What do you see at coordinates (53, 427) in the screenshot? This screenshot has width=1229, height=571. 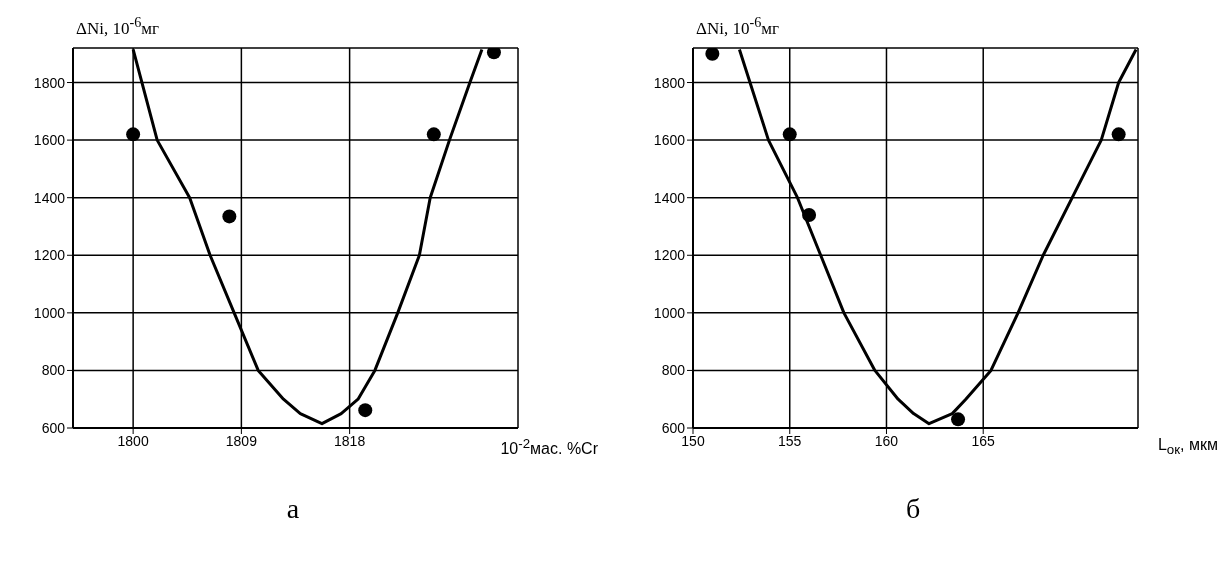 I see `y-tick-label: 600` at bounding box center [53, 427].